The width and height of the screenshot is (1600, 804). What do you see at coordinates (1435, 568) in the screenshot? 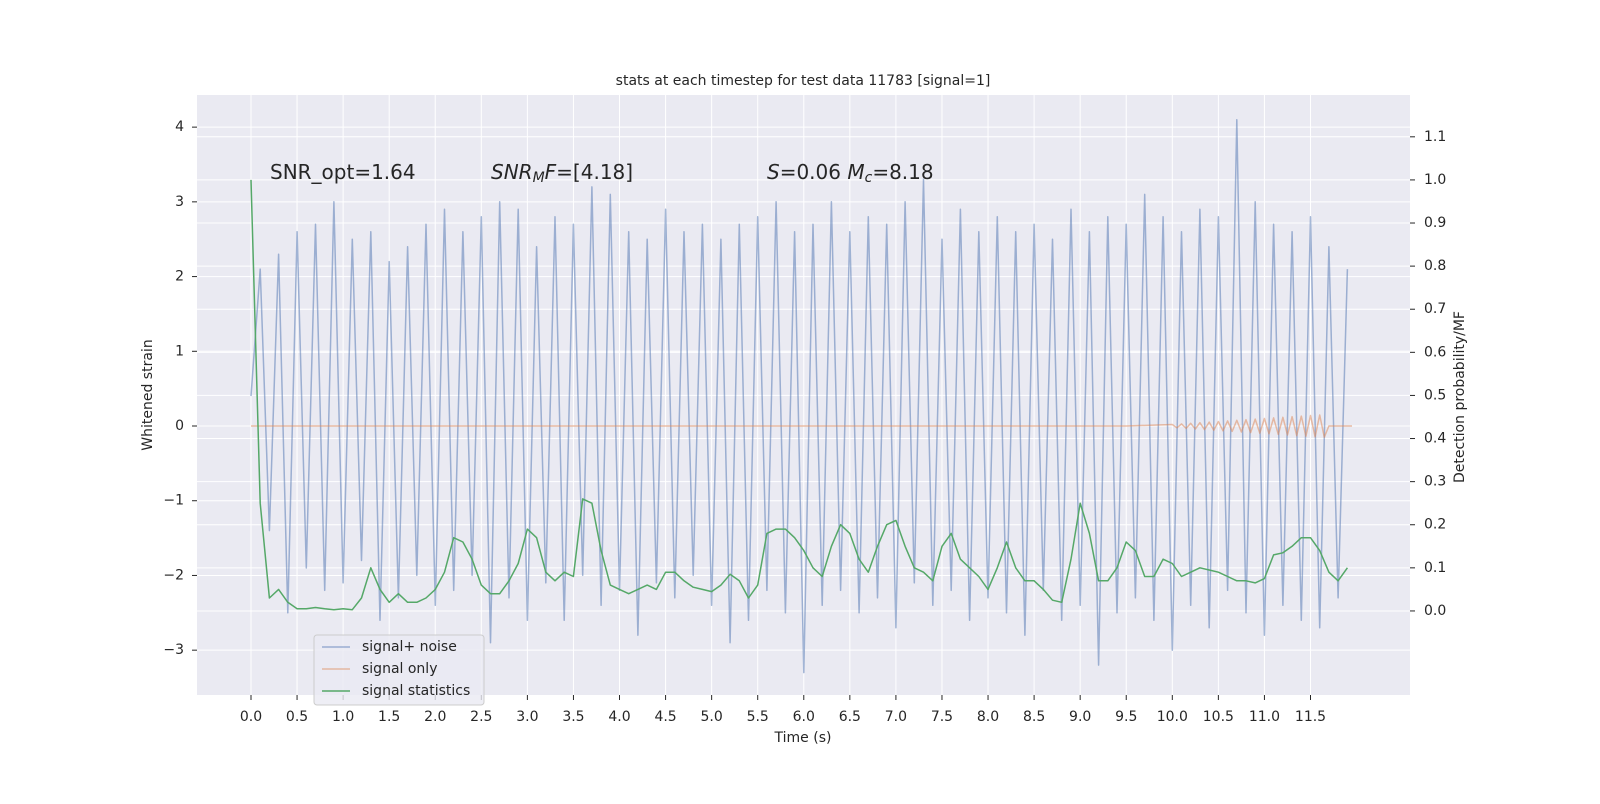
I see `y2-tick-label: 0.1` at bounding box center [1435, 568].